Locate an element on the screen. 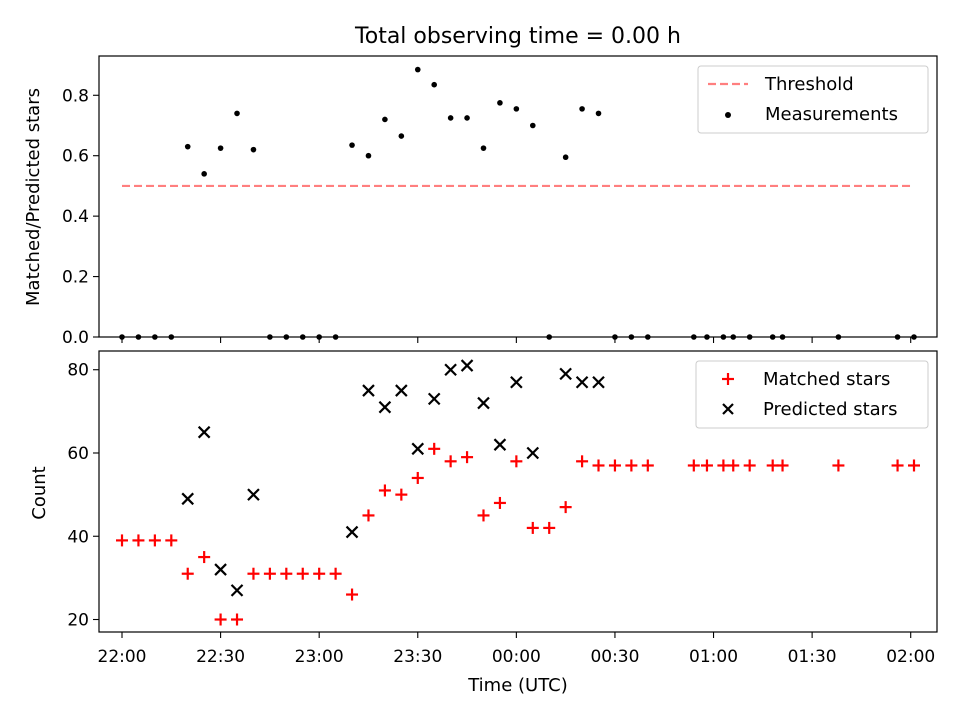  bottom-x-tick: 23:30 is located at coordinates (417, 649).